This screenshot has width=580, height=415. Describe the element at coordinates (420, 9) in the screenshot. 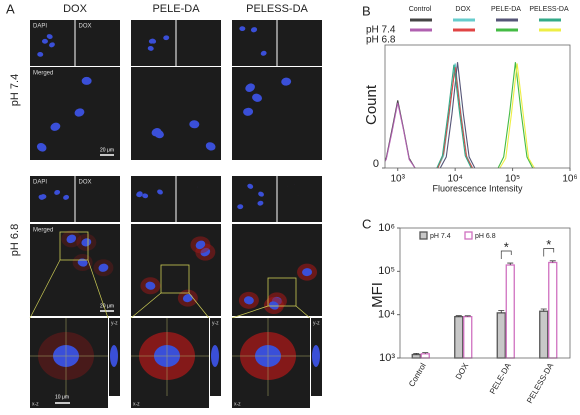

I see `legend-column-label: Control` at that location.